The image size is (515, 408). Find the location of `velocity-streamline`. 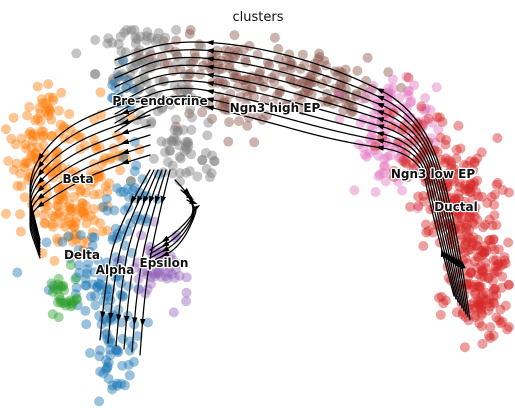

velocity-streamline is located at coordinates (171, 215).